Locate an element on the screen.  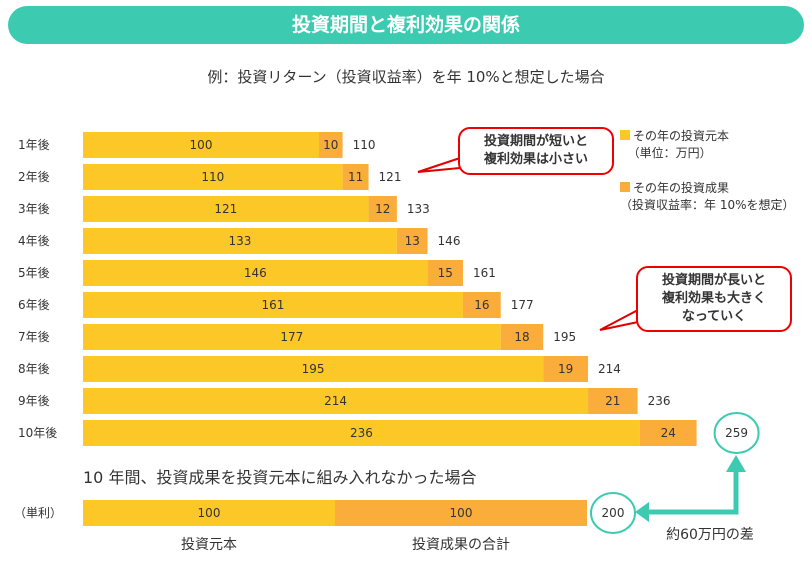
bar-gain-label: 10 is located at coordinates (330, 145).